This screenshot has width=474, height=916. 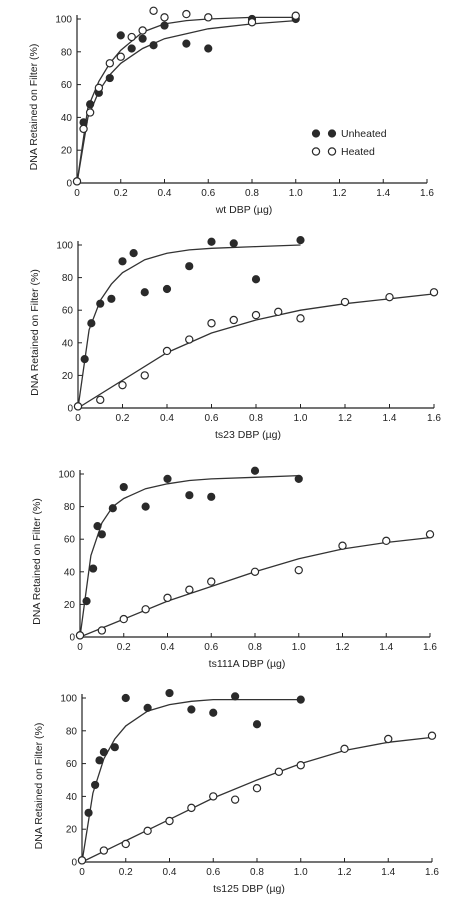 What do you see at coordinates (255, 647) in the screenshot?
I see `x-tick-label: 0.8` at bounding box center [255, 647].